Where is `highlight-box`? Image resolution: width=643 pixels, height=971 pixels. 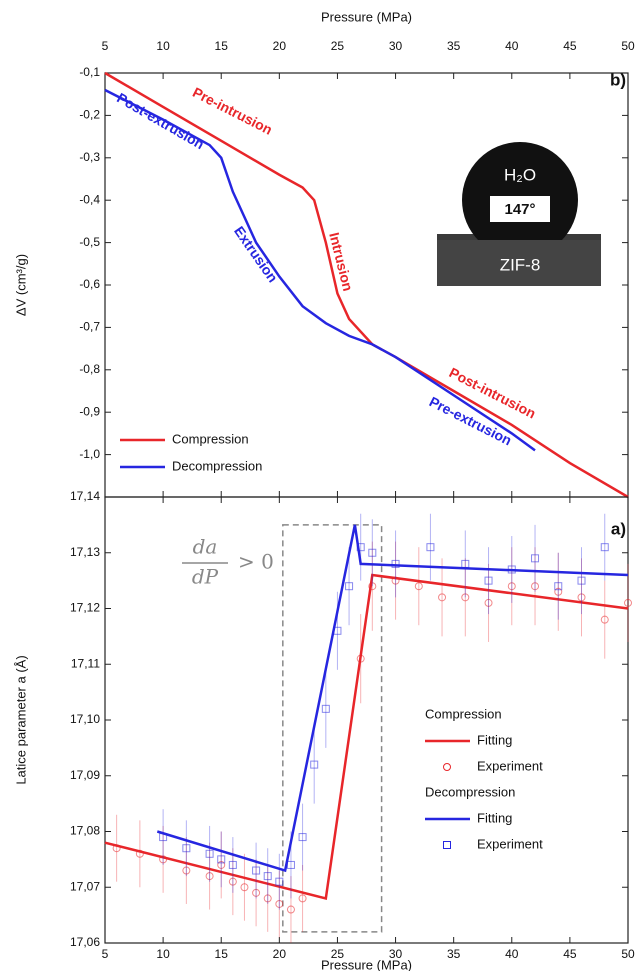 highlight-box is located at coordinates (332, 728).